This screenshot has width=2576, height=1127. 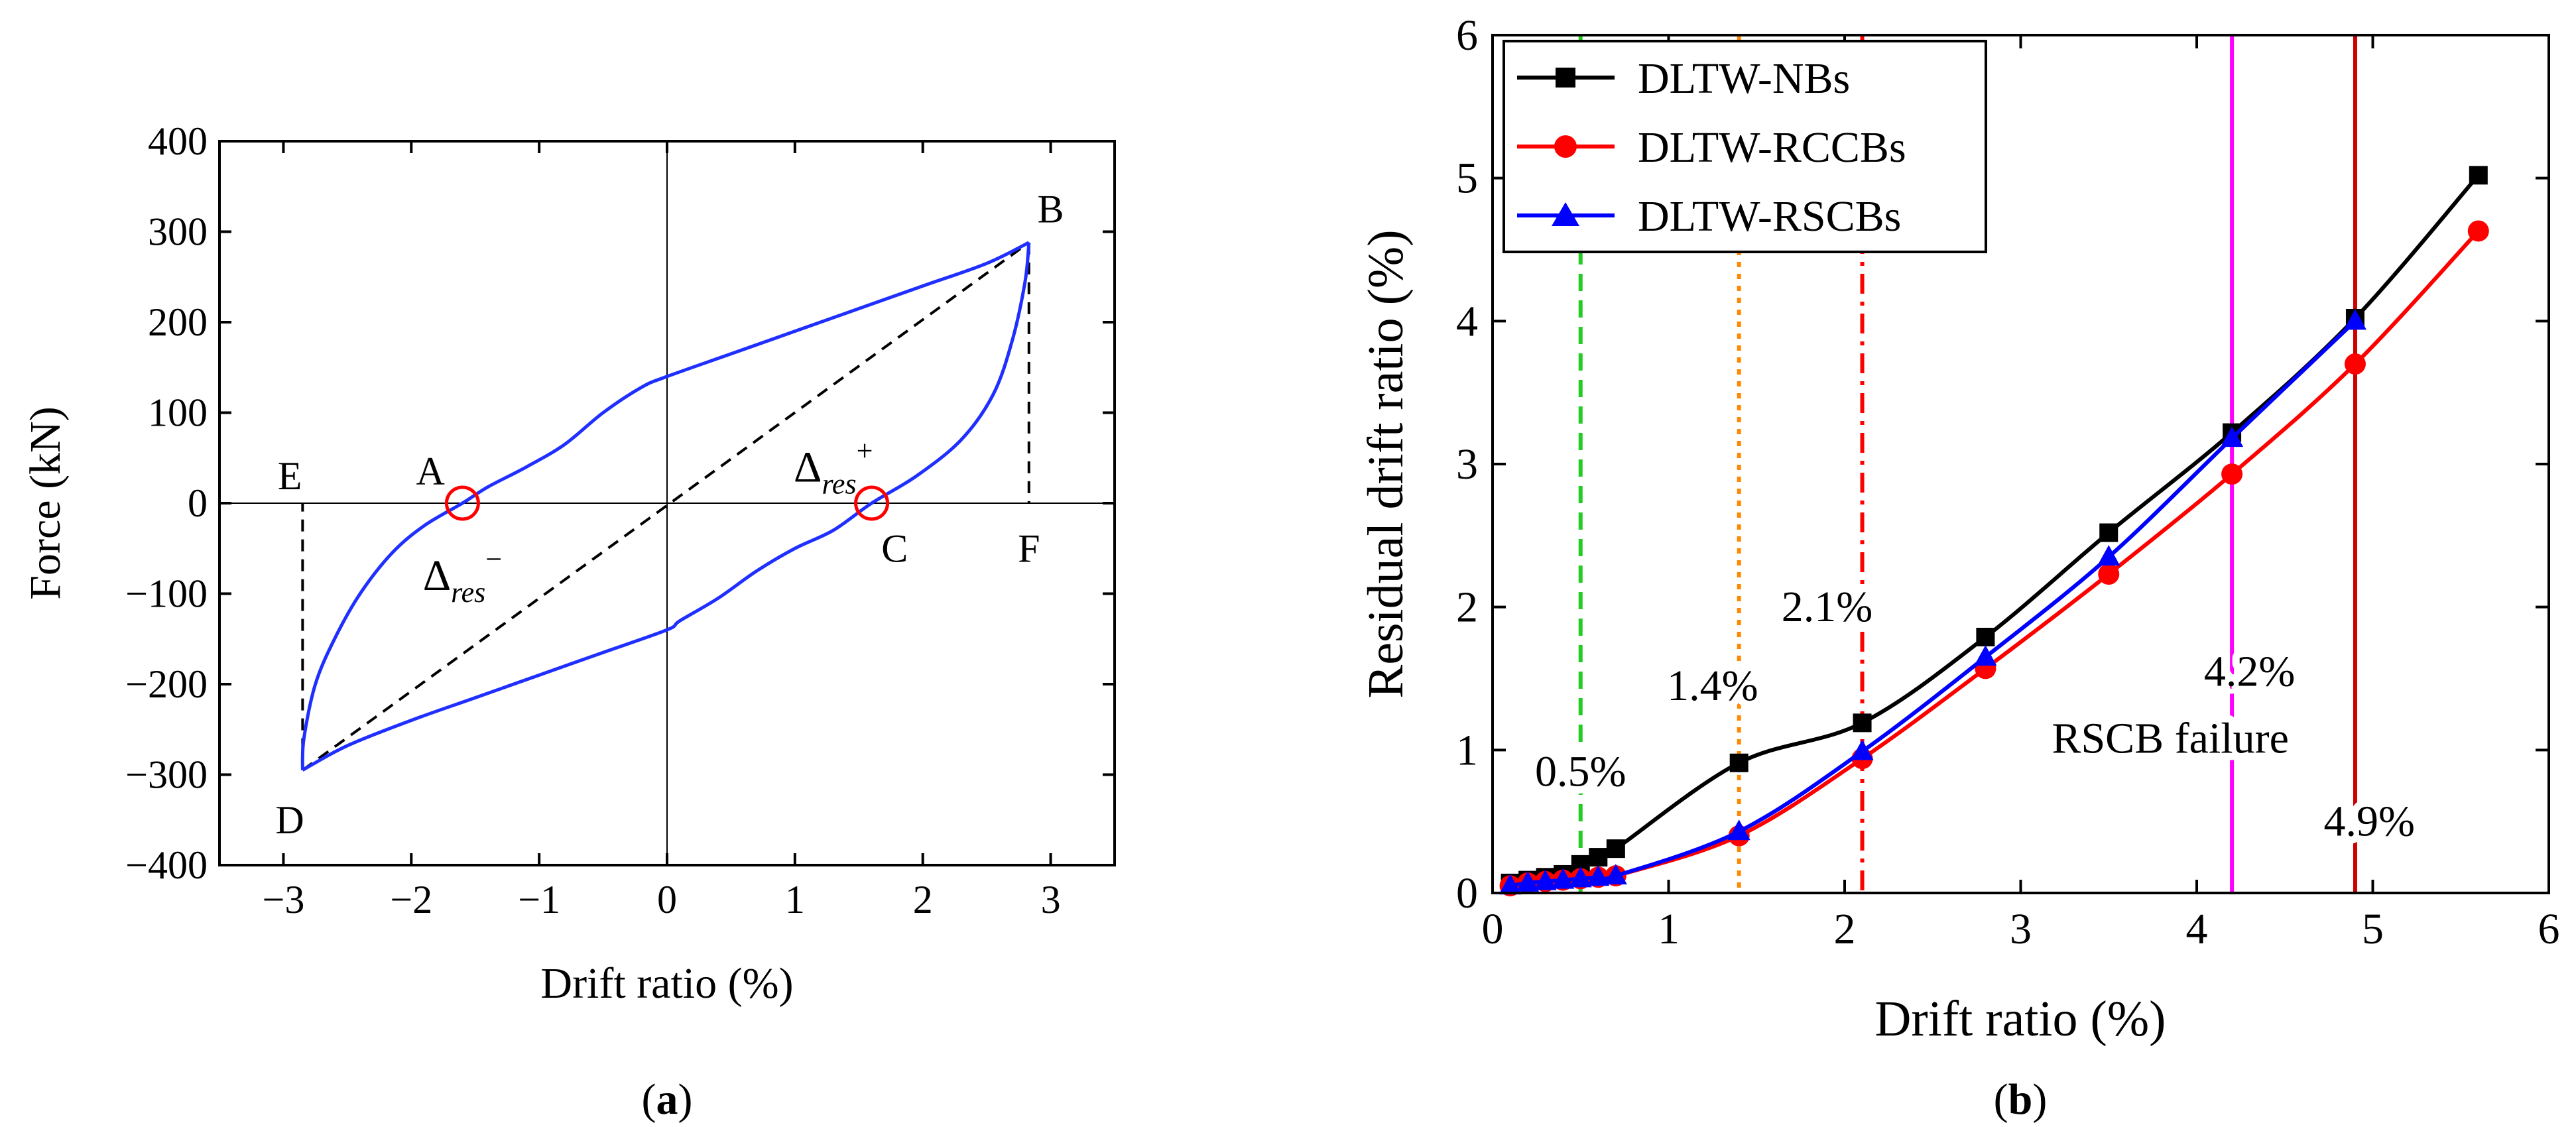 I want to click on y-tick-label: 1, so click(x=1467, y=750).